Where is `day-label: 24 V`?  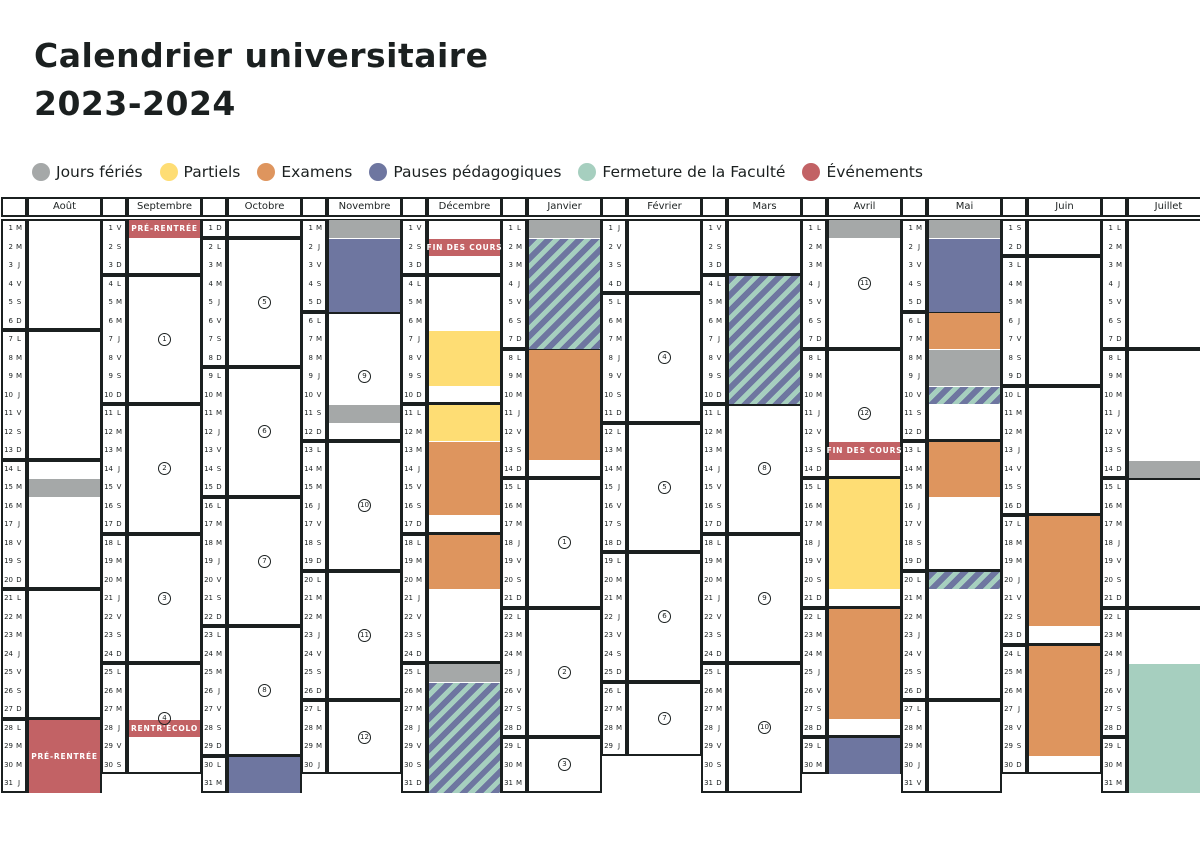
day-label: 24 V is located at coordinates (913, 654).